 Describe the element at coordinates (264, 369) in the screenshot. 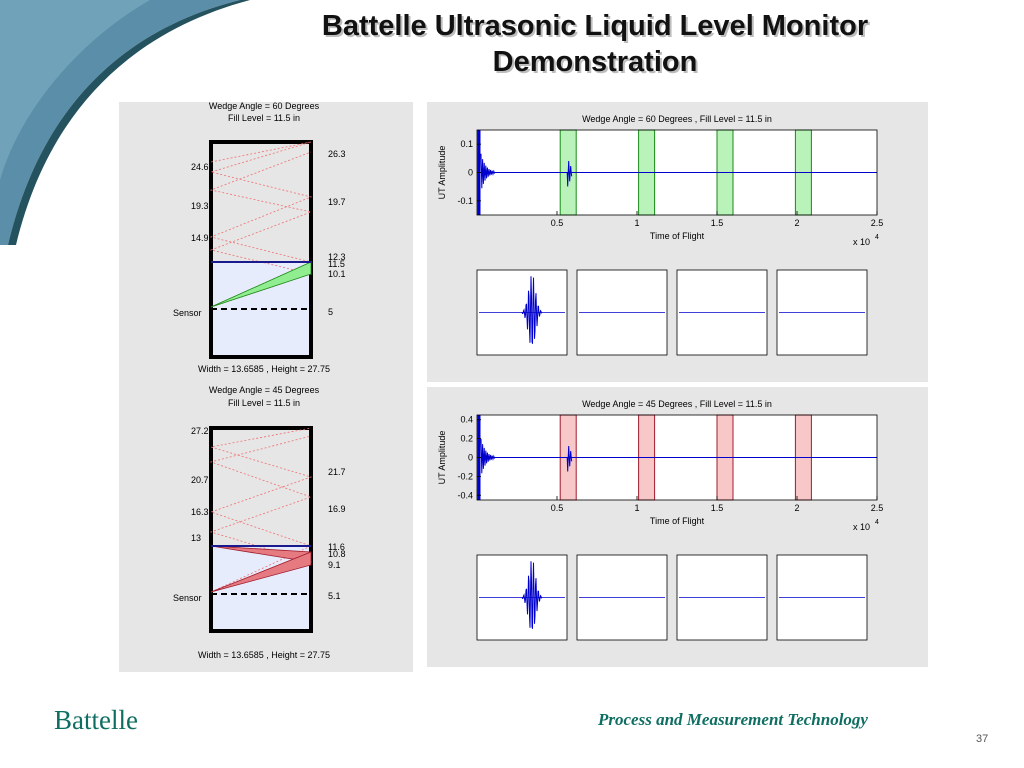

I see `tank-1-footer: Width = 13.6585 , Height = 27.75` at that location.